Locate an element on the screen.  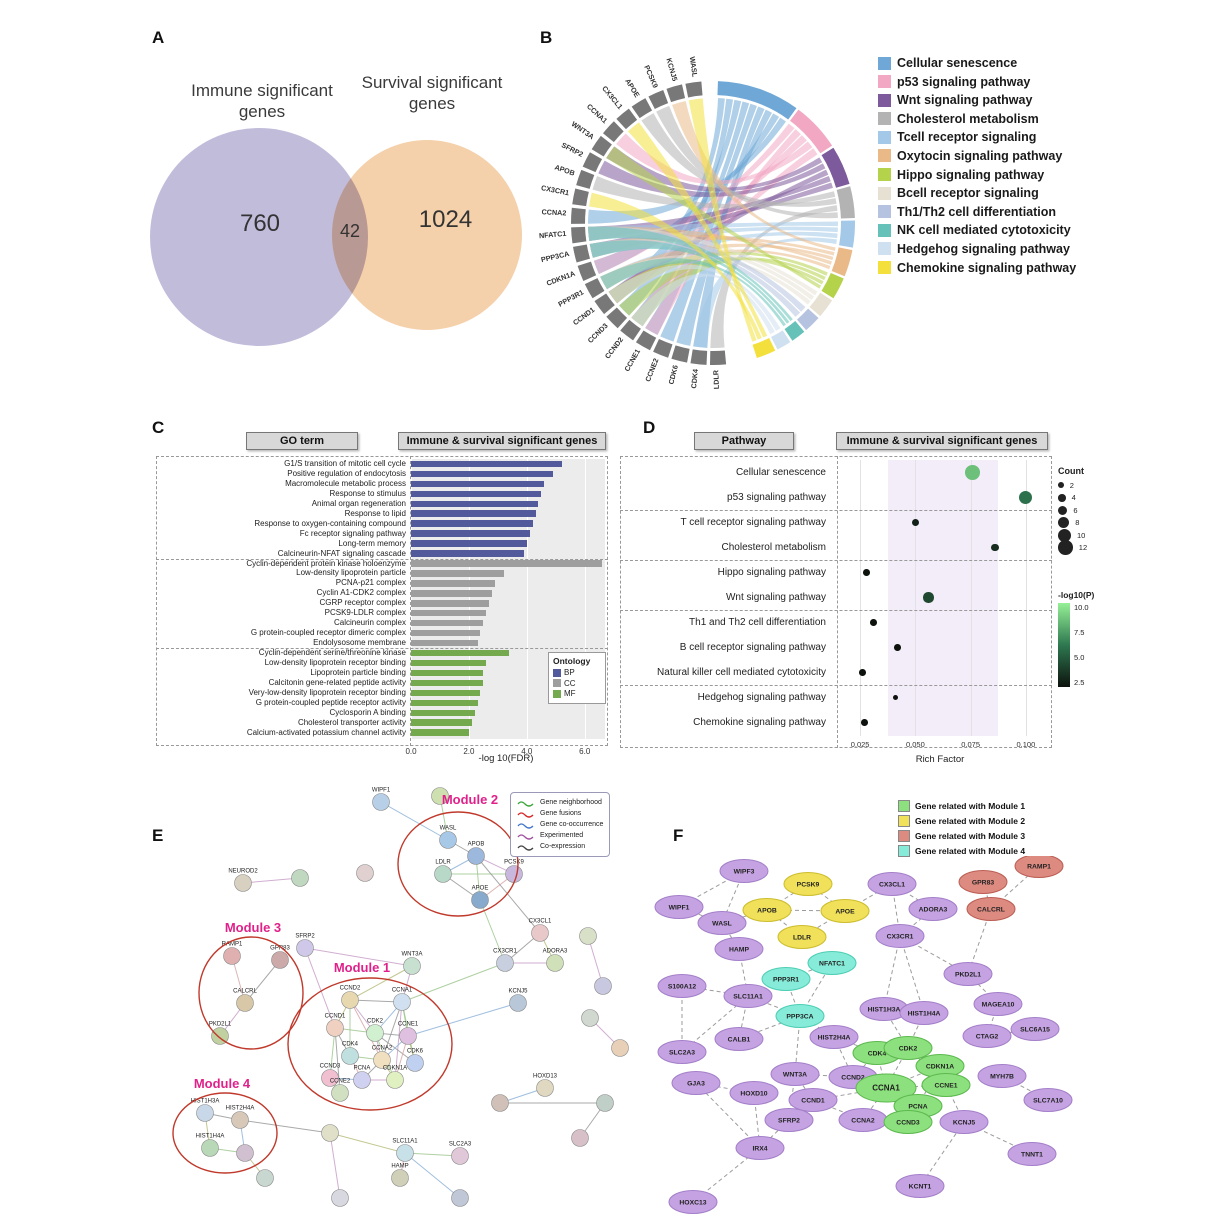
go-bar-row: Fc receptor signaling pathway is located at coordinates (381, 534).